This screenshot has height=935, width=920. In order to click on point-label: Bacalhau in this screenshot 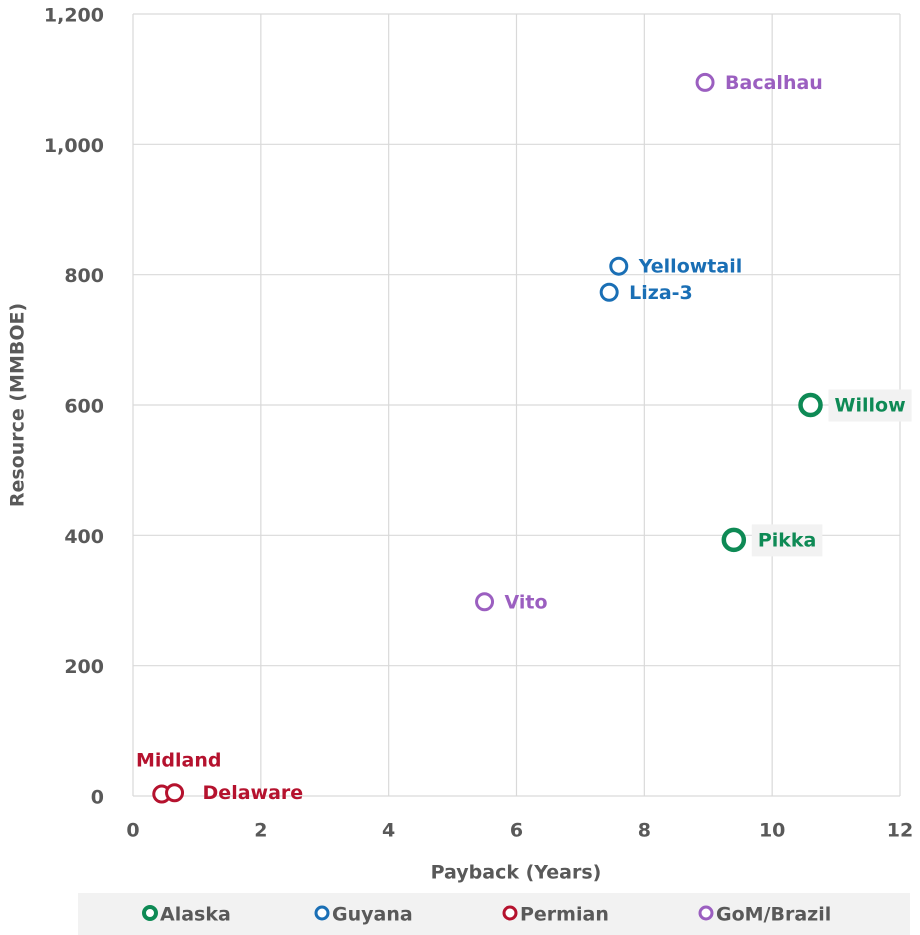, I will do `click(774, 83)`.